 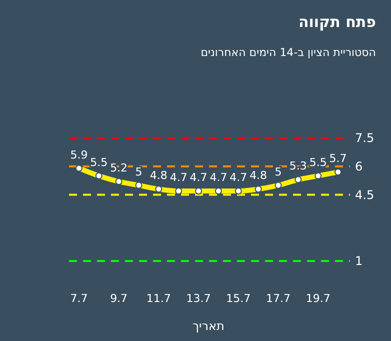 What do you see at coordinates (338, 159) in the screenshot?
I see `data-label: 5.7` at bounding box center [338, 159].